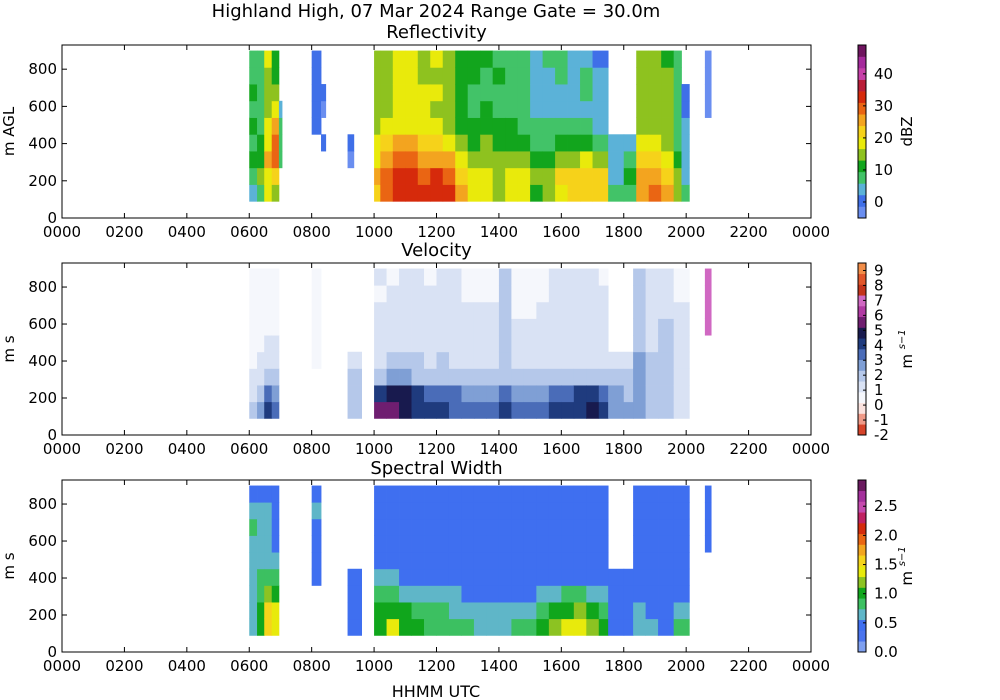 This screenshot has width=1000, height=700. What do you see at coordinates (312, 449) in the screenshot?
I see `x-tick-label: 0800` at bounding box center [312, 449].